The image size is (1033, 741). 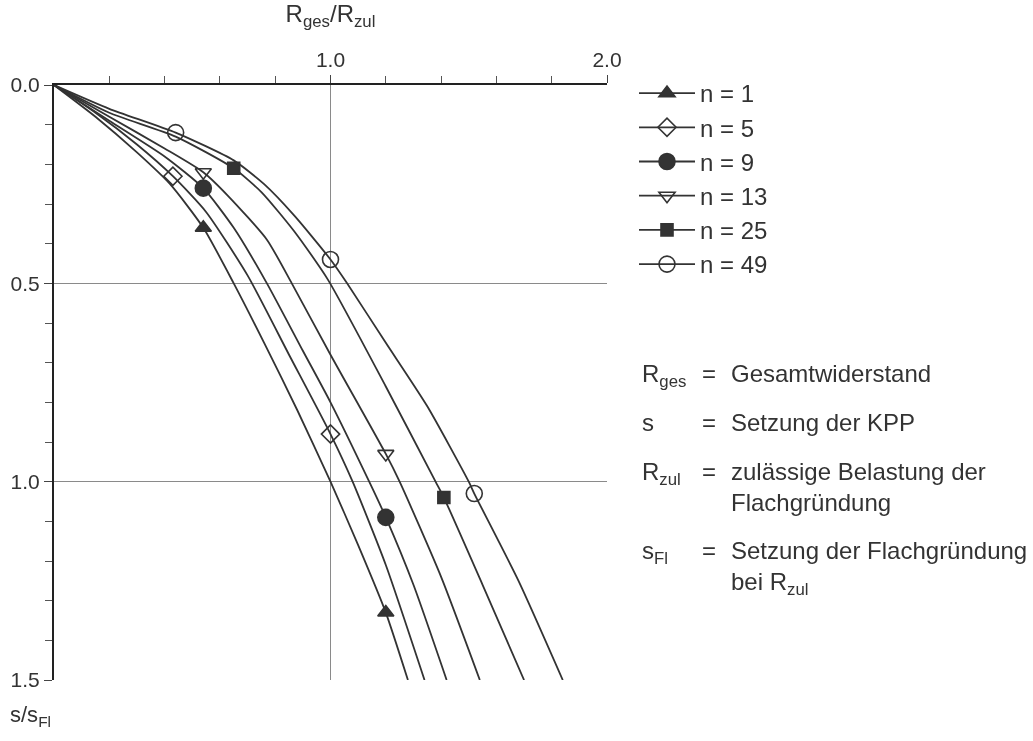 I want to click on y-tick-label: 0.5, so click(x=25, y=283).